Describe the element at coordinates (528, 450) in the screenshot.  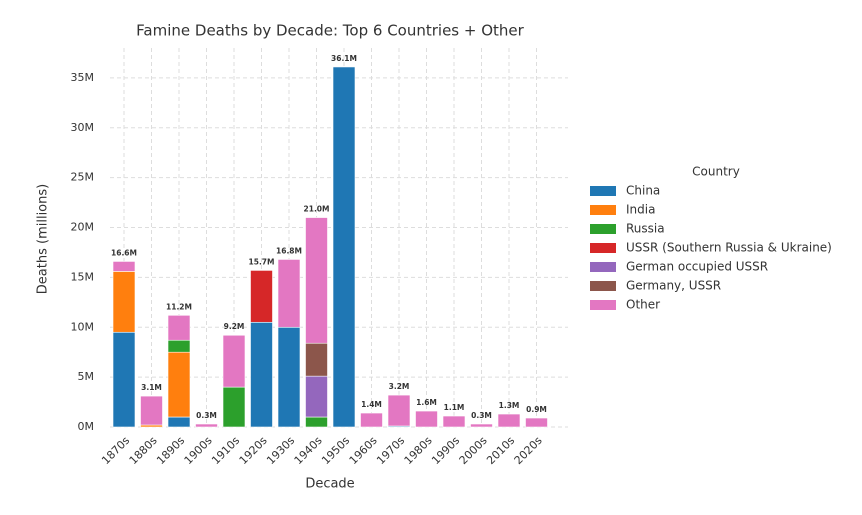
I see `x-tick-label: 2020s` at that location.